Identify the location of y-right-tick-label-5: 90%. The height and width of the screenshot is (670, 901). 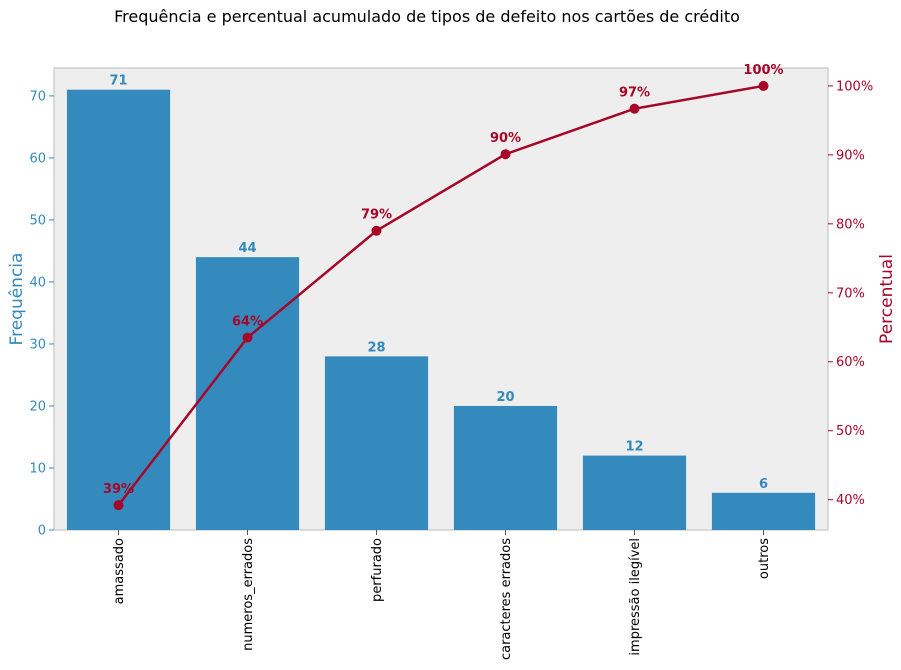
(850, 155).